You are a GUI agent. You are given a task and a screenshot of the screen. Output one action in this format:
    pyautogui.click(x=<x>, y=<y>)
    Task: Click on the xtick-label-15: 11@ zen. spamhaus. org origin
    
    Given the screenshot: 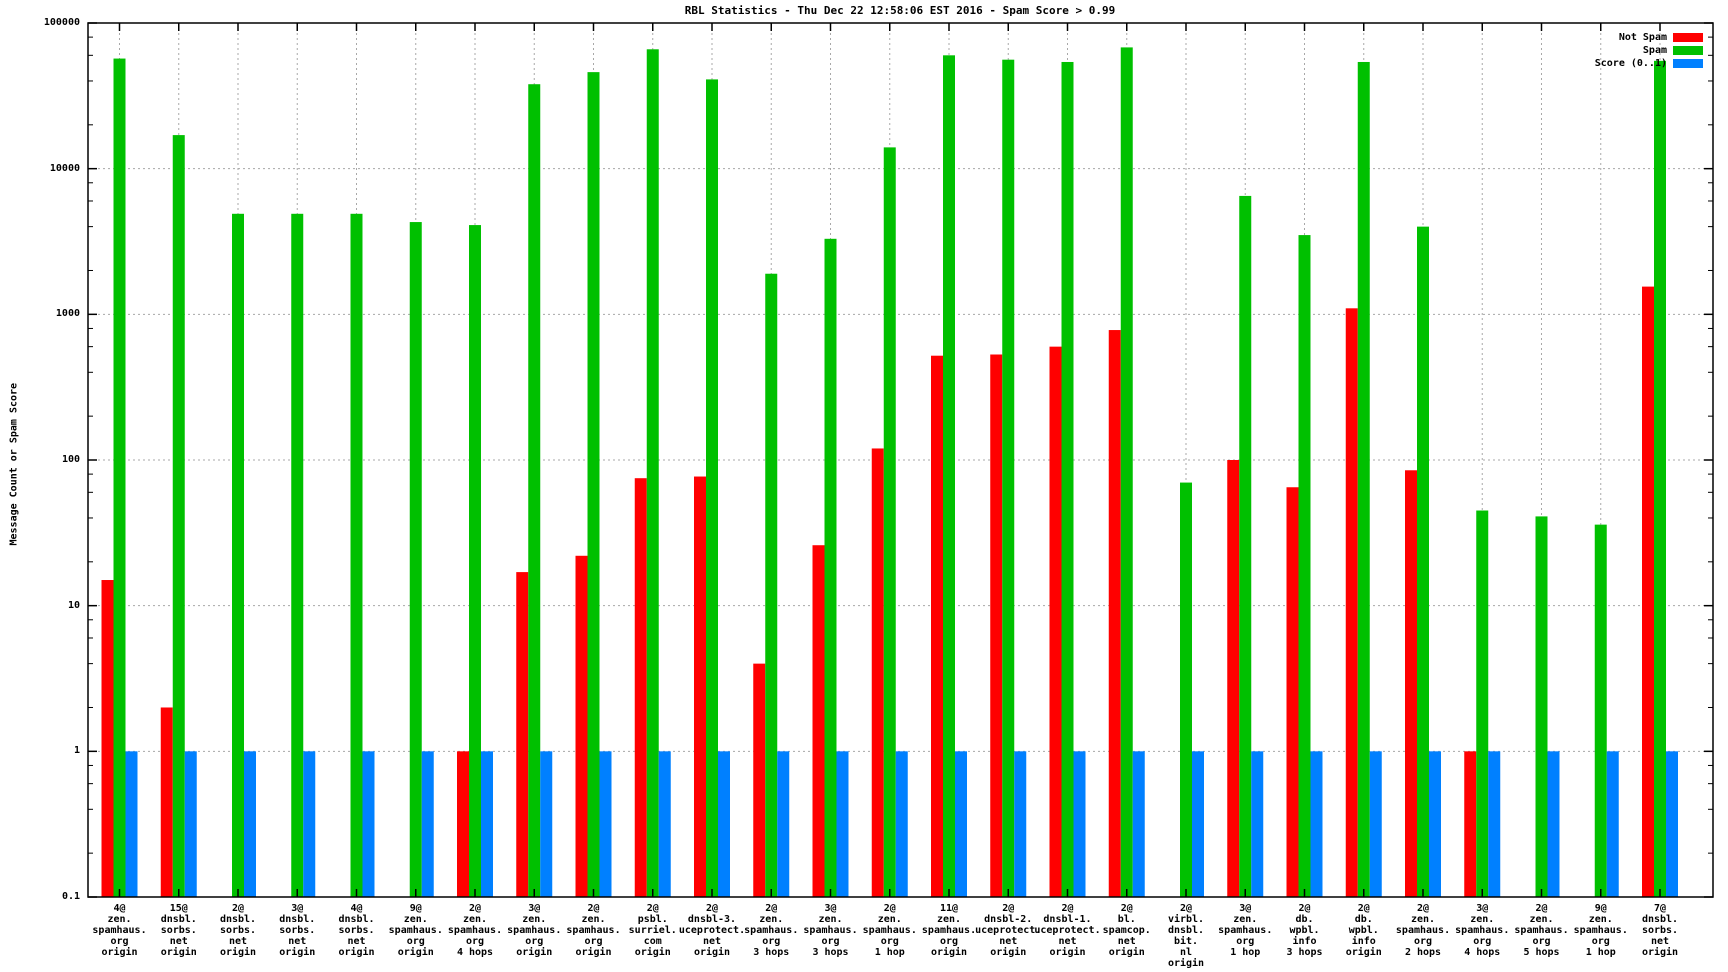 What is the action you would take?
    pyautogui.click(x=949, y=930)
    